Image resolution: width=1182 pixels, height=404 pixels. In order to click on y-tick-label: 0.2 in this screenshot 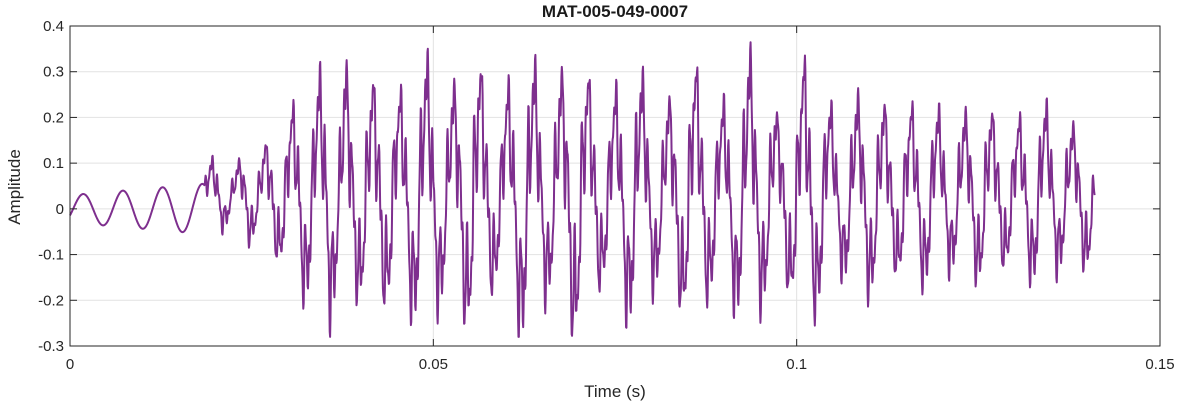, I will do `click(53, 117)`.